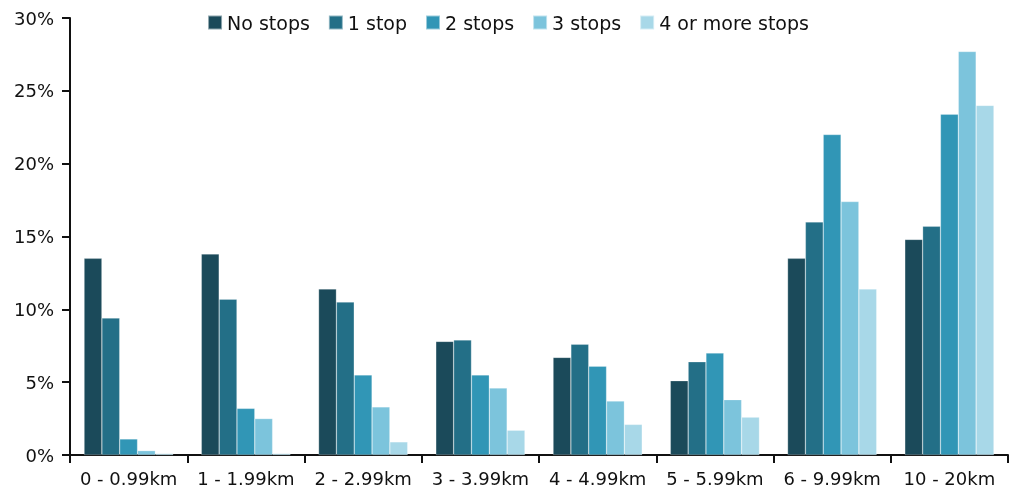  Describe the element at coordinates (33, 236) in the screenshot. I see `y-tick-label: 15%` at that location.